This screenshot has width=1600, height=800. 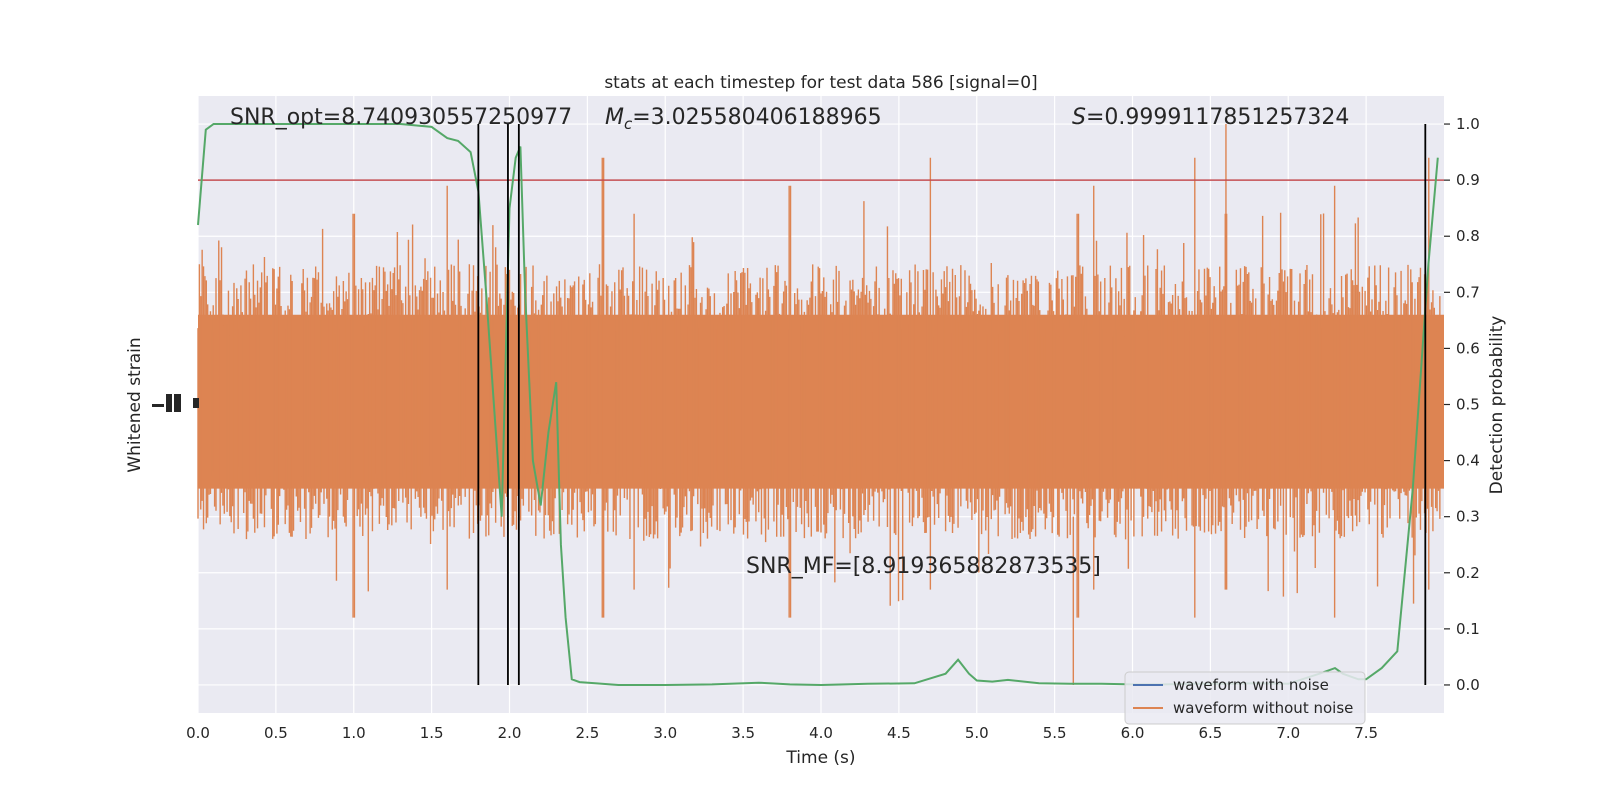 I want to click on legend-box, so click(x=1245, y=698).